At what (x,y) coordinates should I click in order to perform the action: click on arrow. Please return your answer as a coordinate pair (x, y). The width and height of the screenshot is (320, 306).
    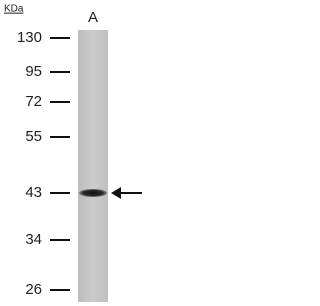
    Looking at the image, I should click on (126, 193).